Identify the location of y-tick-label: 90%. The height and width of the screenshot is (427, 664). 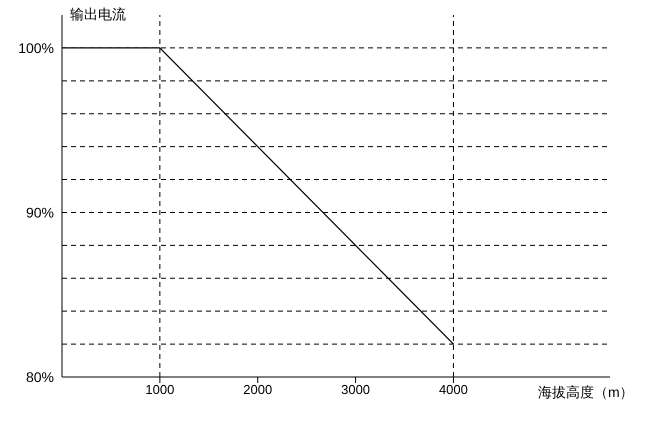
(40, 212).